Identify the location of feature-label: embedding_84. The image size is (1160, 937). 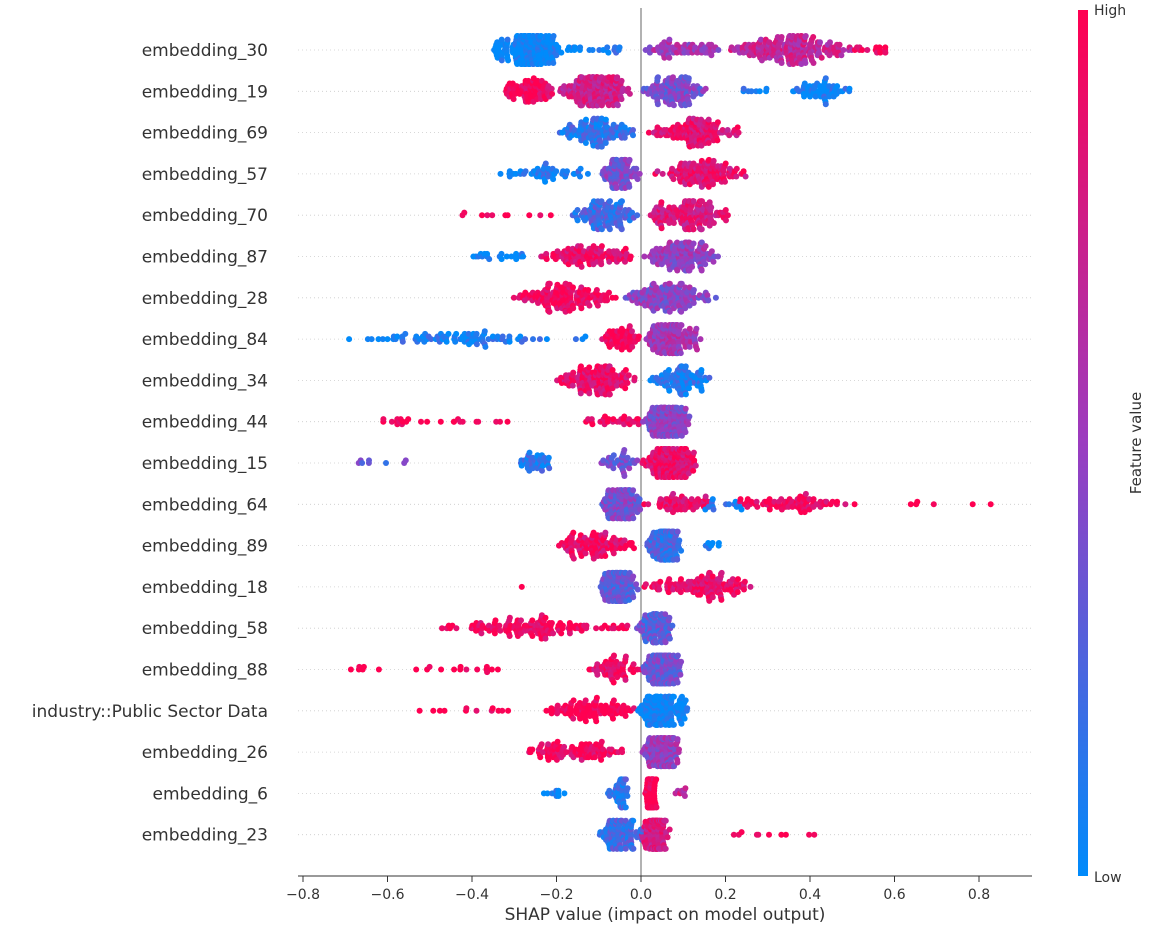
(205, 340).